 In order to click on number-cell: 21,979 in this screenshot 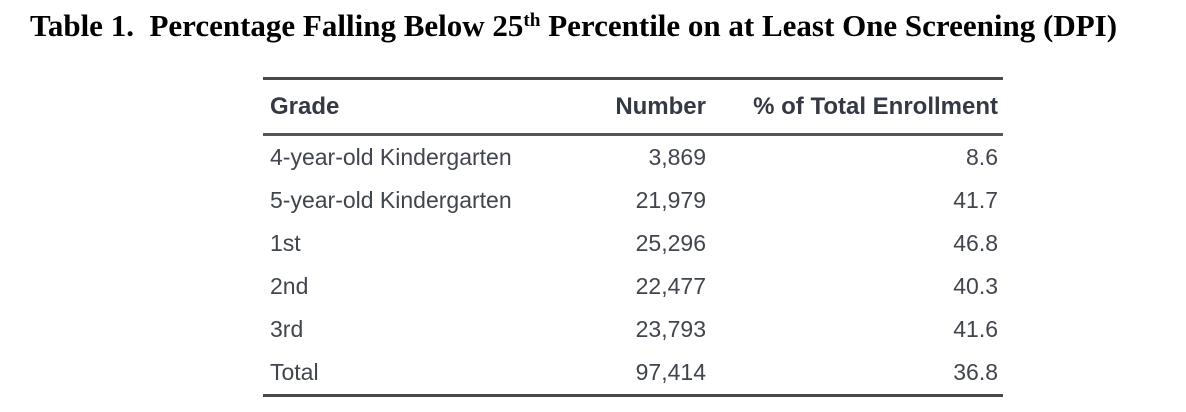, I will do `click(670, 200)`.